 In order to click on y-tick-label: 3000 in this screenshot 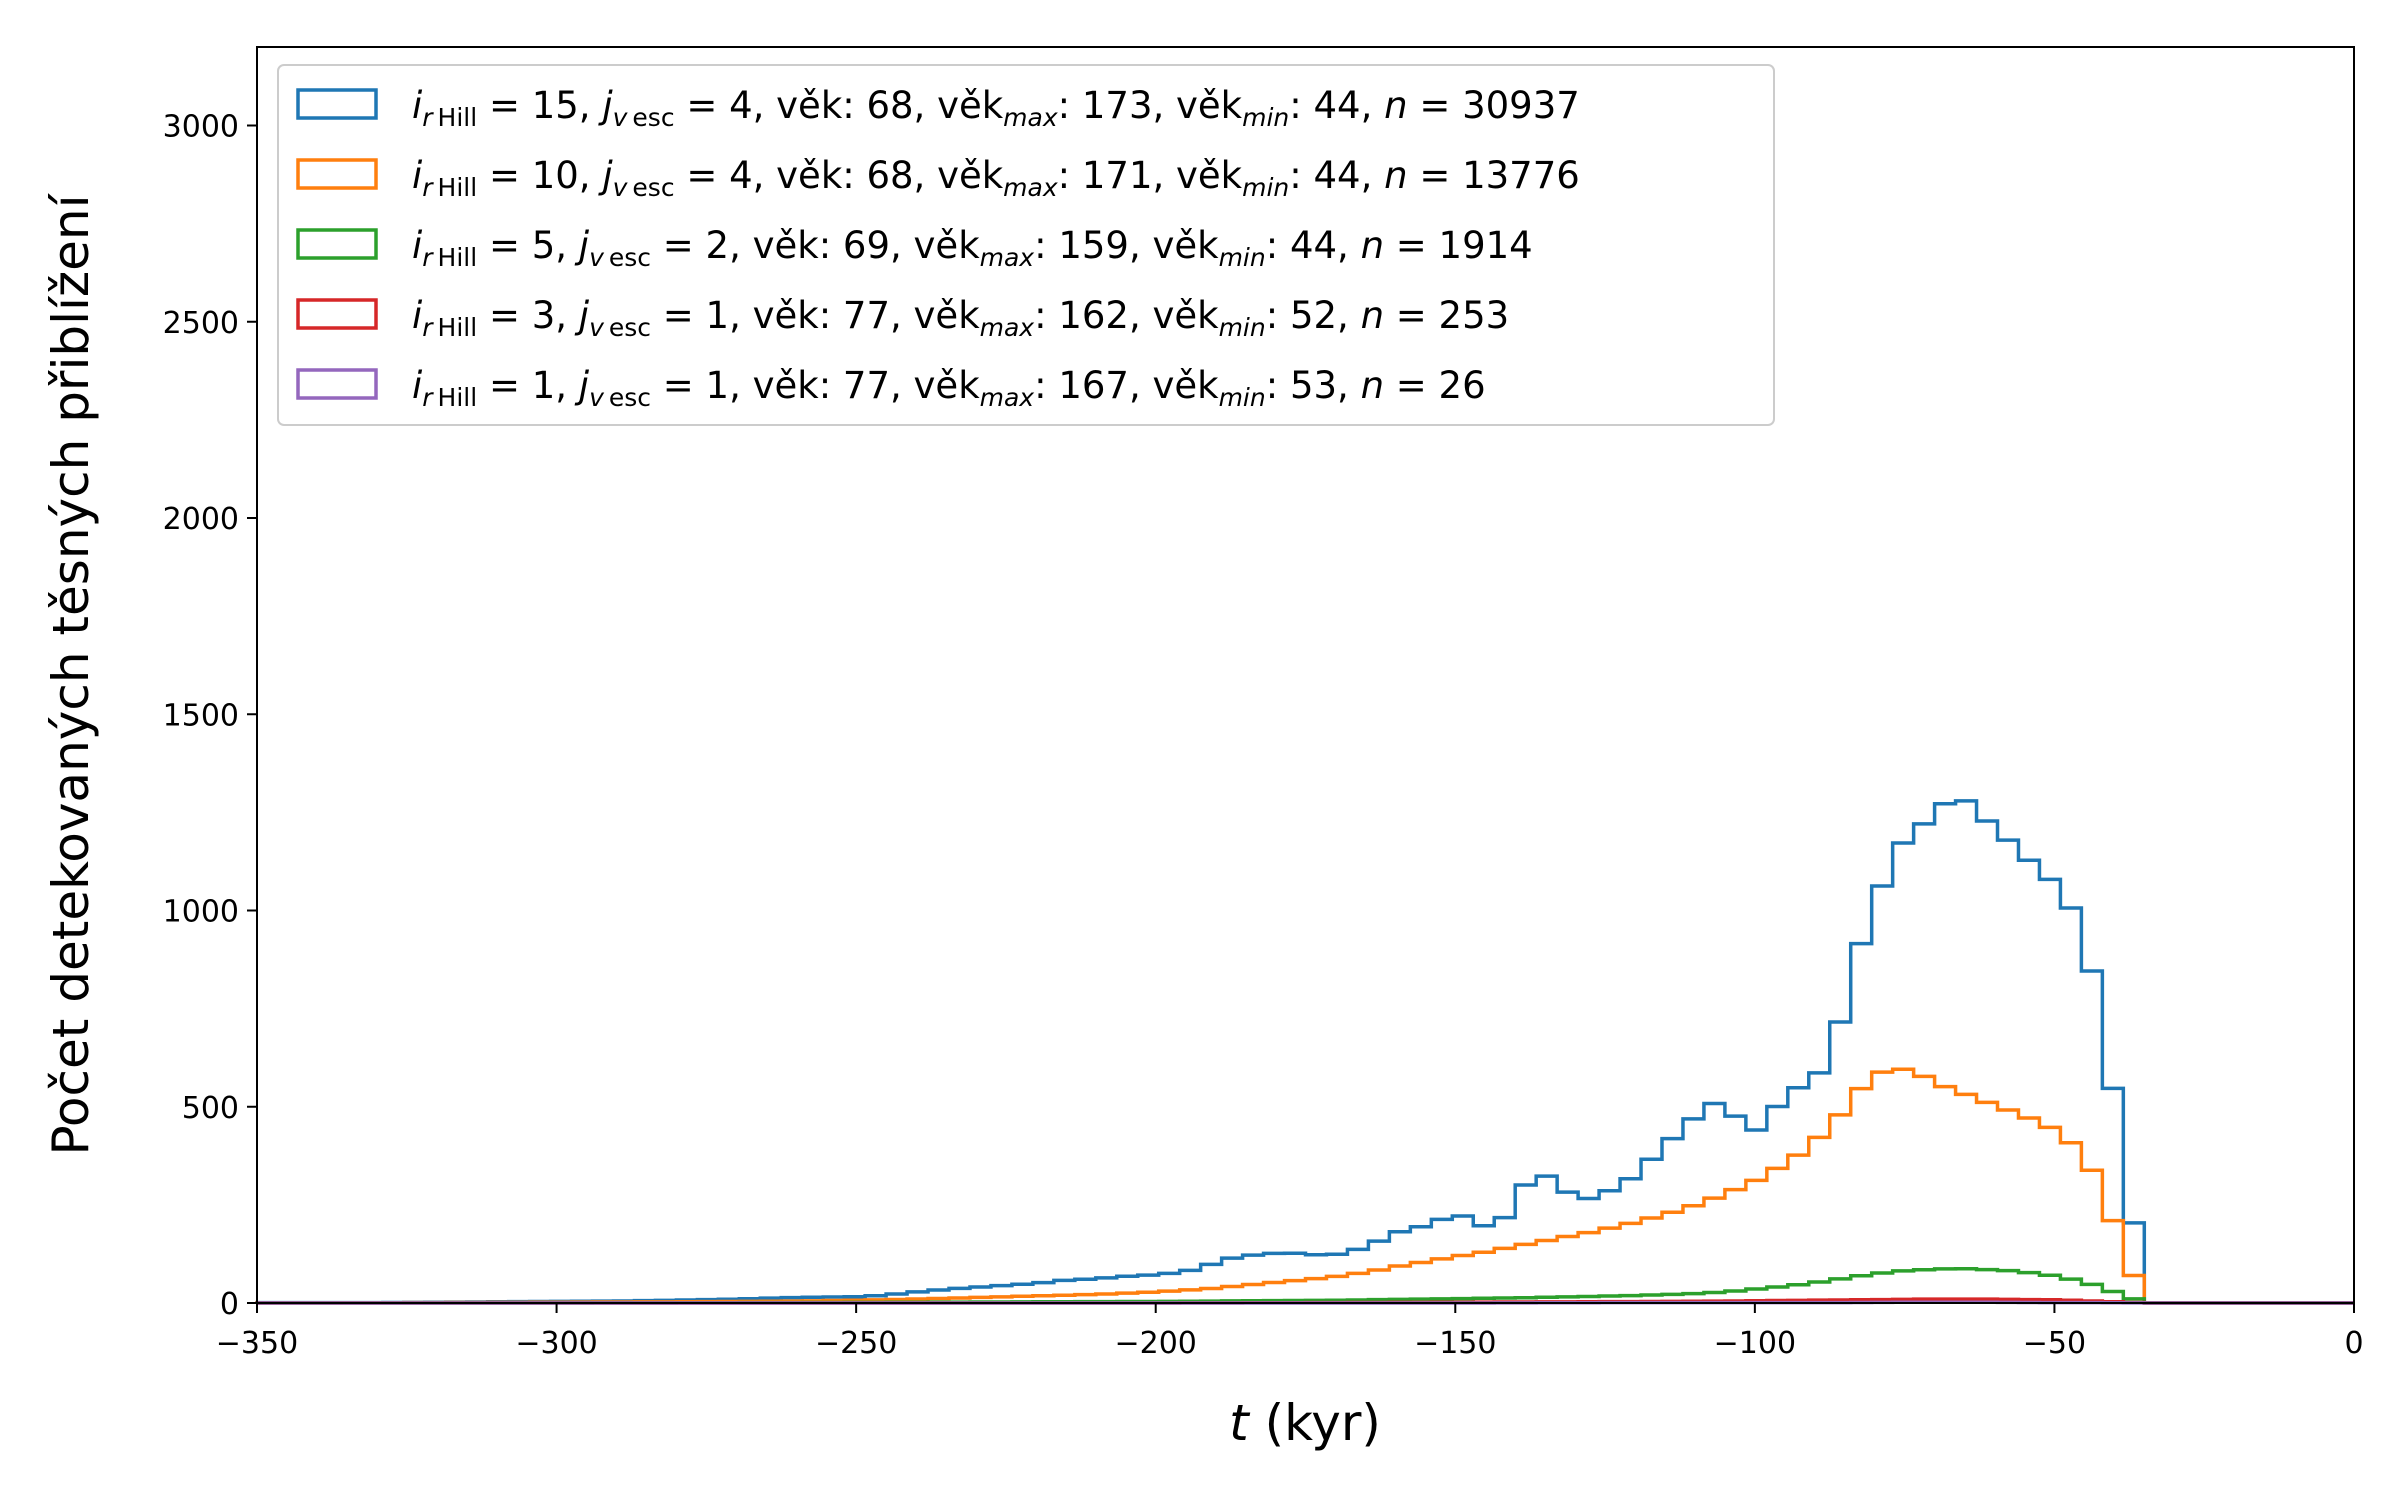, I will do `click(201, 127)`.